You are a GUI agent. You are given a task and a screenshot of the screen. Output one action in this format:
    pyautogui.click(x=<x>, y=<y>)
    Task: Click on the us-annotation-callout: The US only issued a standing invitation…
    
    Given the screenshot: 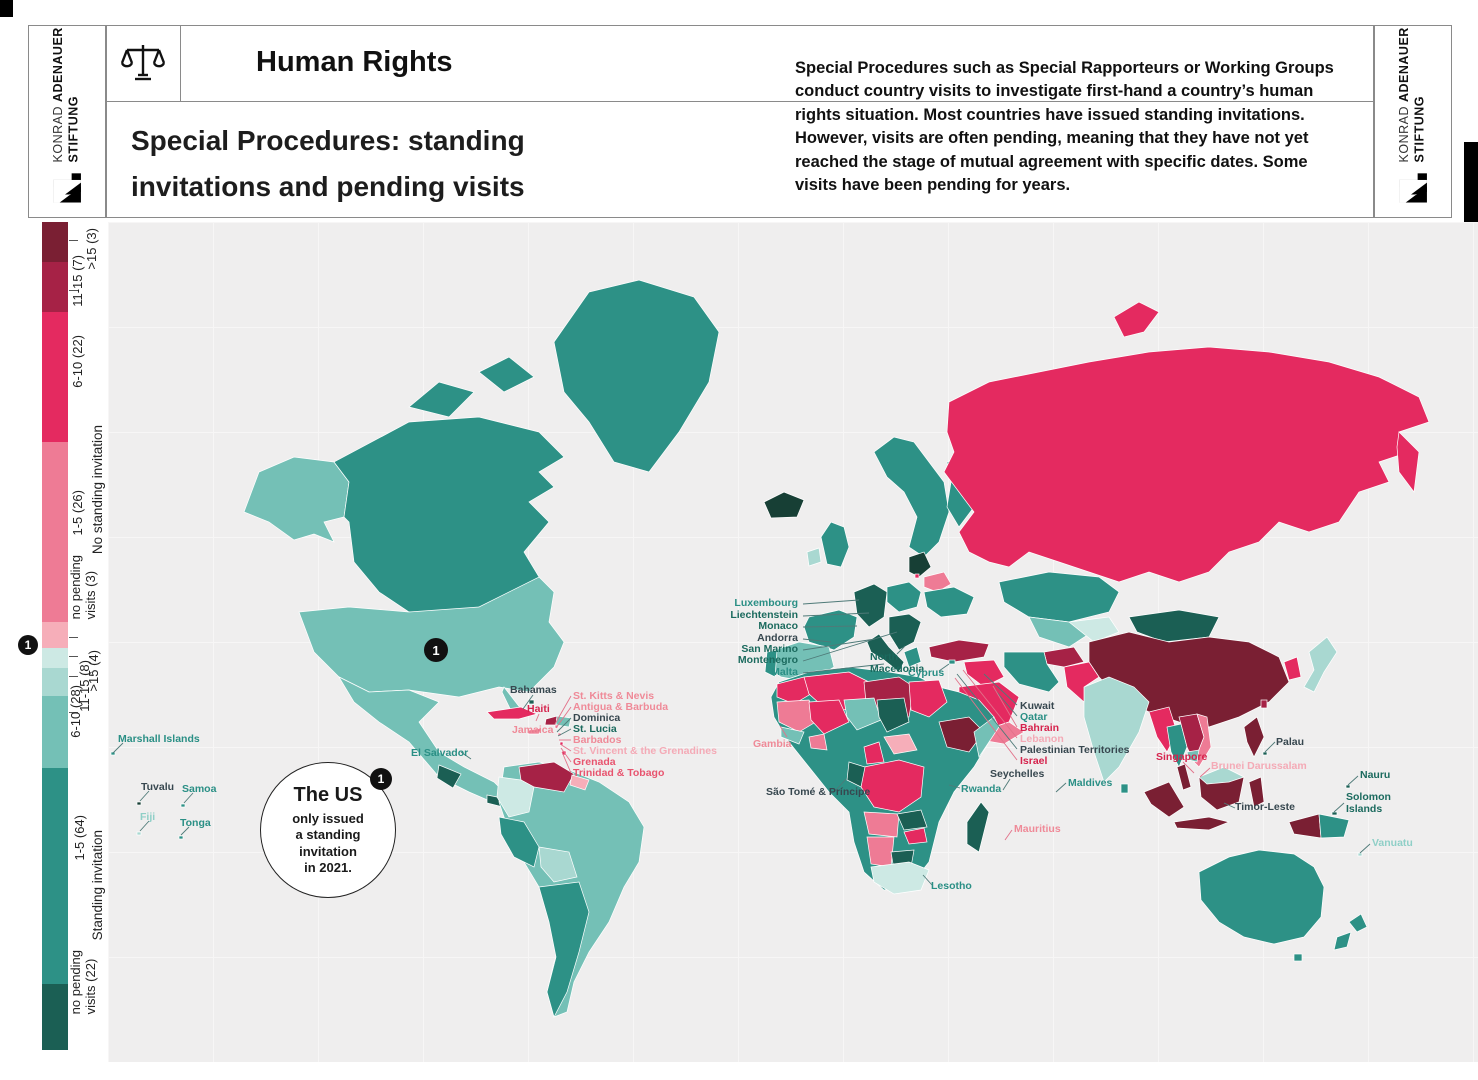 What is the action you would take?
    pyautogui.click(x=328, y=830)
    